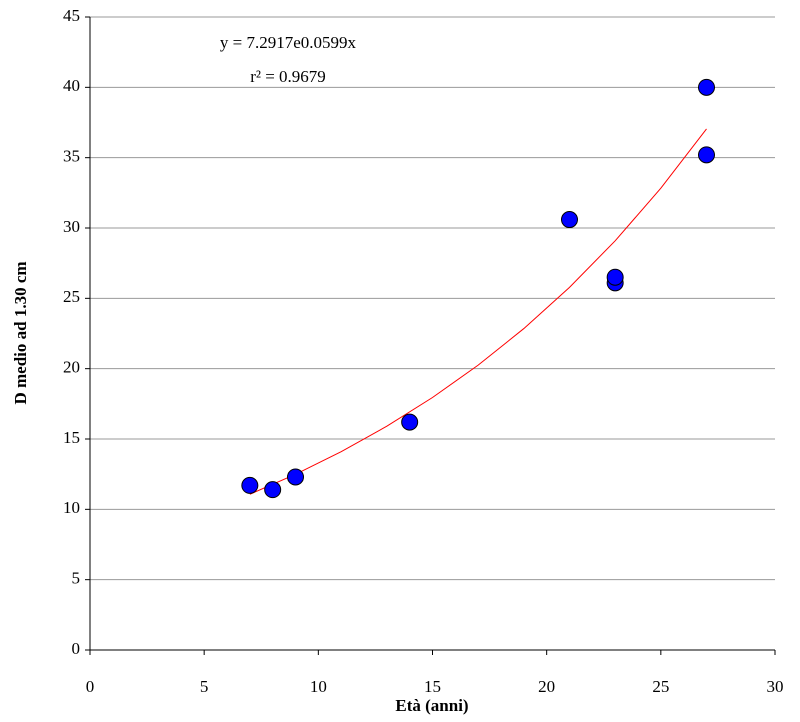 The image size is (800, 722). I want to click on equation: y = 7.2917e0.0599x, so click(288, 42).